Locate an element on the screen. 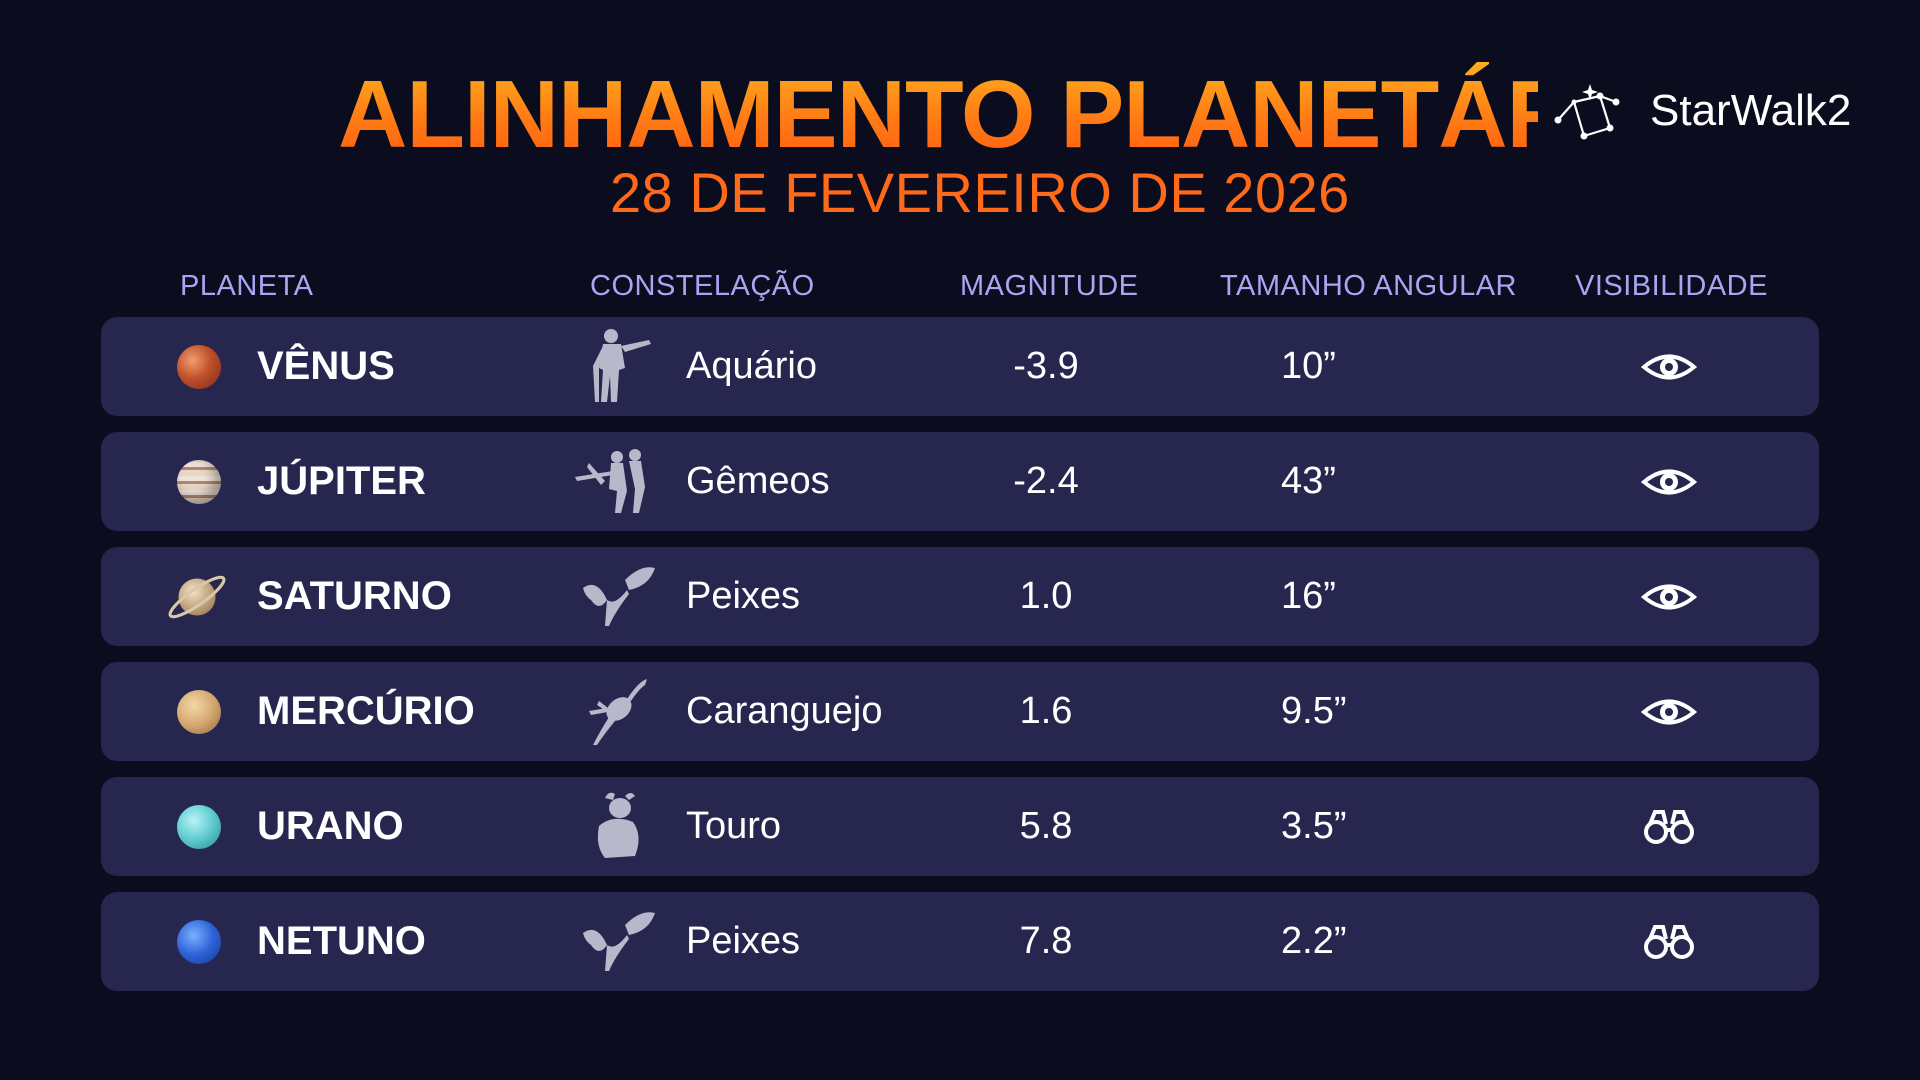  planet-name: NETUNO is located at coordinates (341, 941).